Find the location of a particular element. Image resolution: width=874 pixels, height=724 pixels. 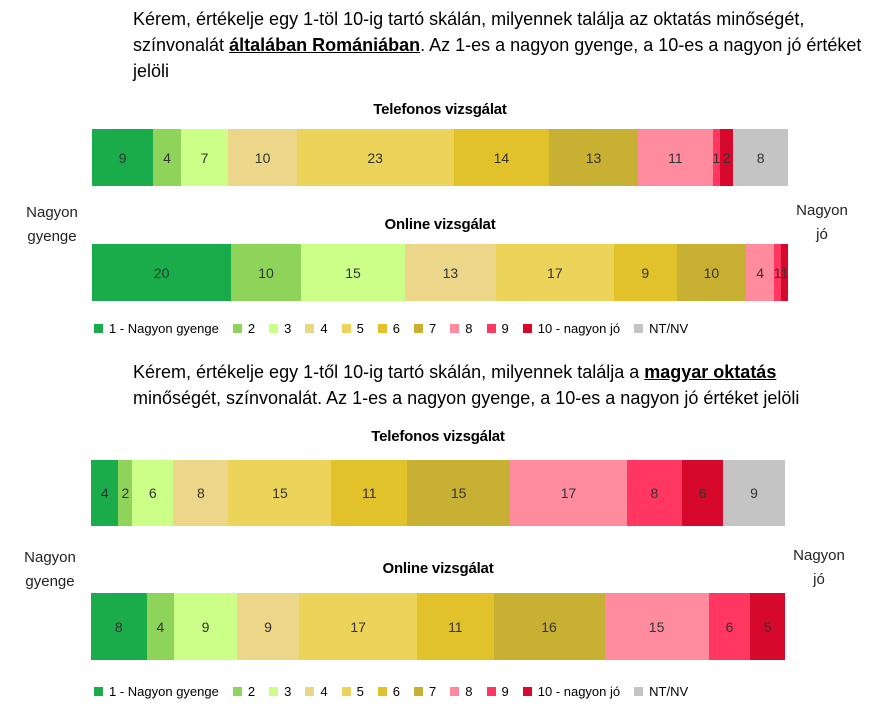

bar-segment-8: 4 is located at coordinates (760, 272).